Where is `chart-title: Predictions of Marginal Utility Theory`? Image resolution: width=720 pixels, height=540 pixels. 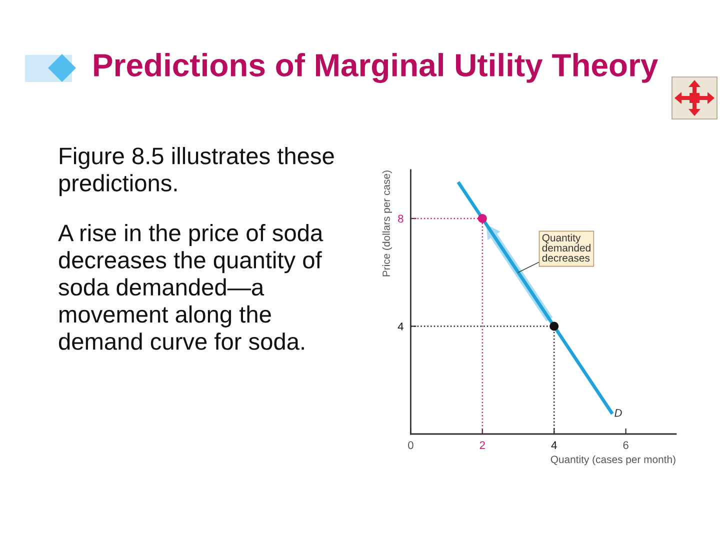
chart-title: Predictions of Marginal Utility Theory is located at coordinates (376, 68).